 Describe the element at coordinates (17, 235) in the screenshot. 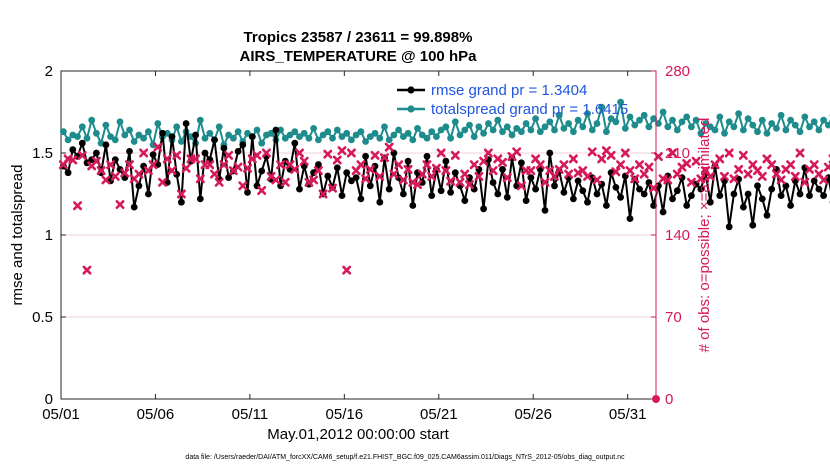

I see `y-left-axis-label: rmse and totalspread` at that location.